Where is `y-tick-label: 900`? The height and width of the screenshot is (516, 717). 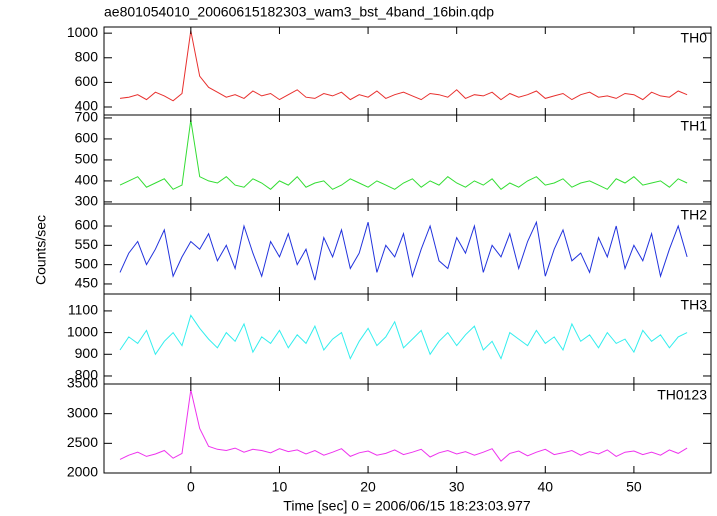 y-tick-label: 900 is located at coordinates (87, 353).